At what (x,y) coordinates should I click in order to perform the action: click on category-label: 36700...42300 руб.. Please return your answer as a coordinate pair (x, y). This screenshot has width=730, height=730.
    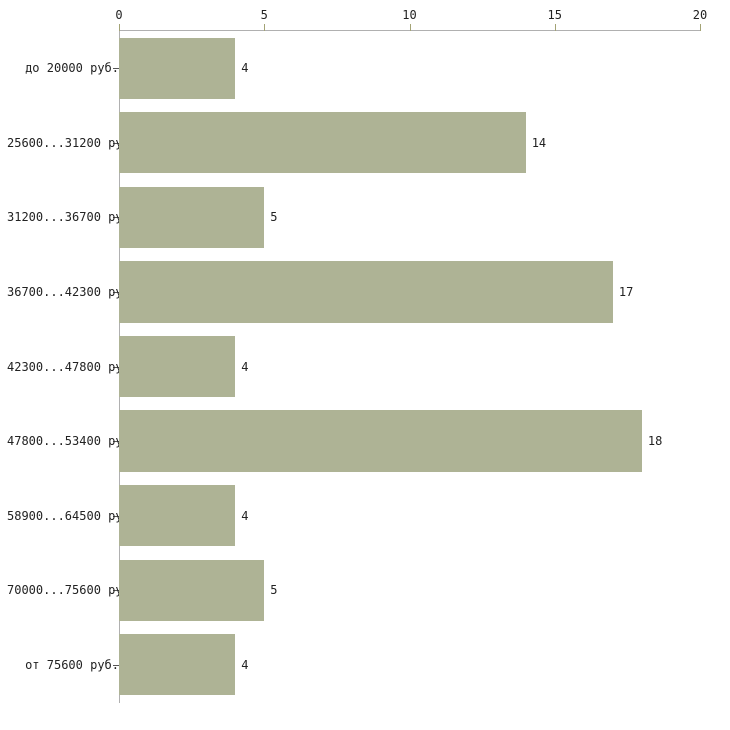
    Looking at the image, I should click on (72, 291).